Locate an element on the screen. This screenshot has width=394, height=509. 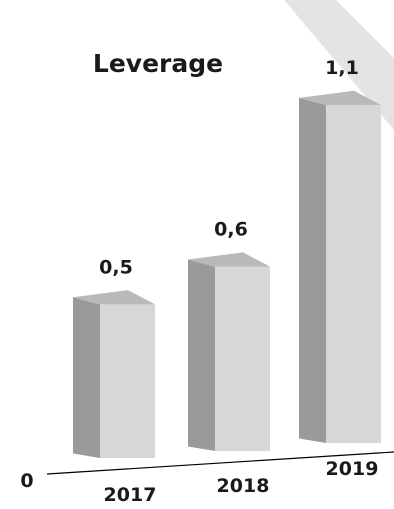
bar-2017 is located at coordinates (114, 374).